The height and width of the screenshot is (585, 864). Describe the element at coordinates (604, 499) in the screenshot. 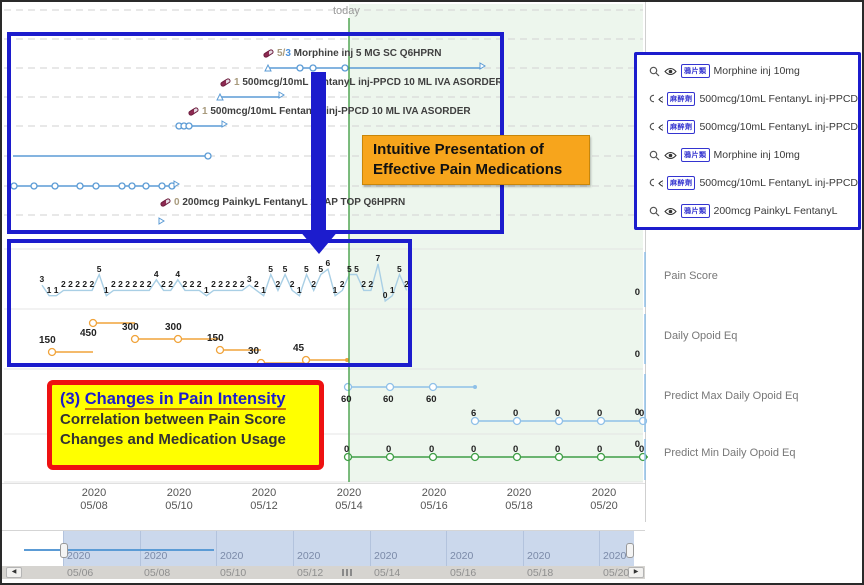

I see `date-axis-tick: 2020 05/20` at that location.